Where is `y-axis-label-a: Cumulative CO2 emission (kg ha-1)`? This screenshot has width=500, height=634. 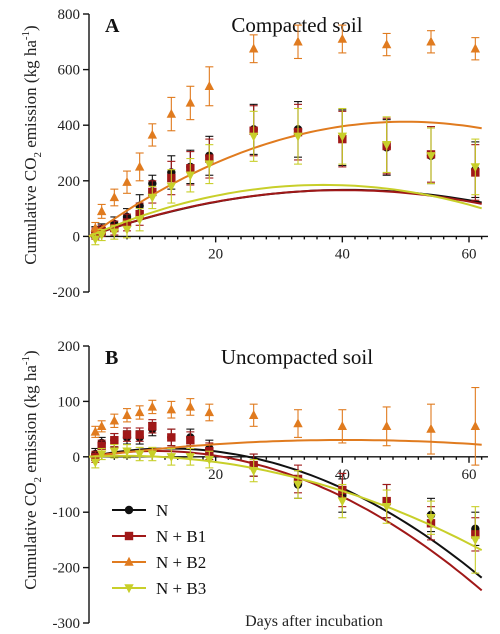
y-axis-label-a: Cumulative CO2 emission (kg ha-1) is located at coordinates (32, 144).